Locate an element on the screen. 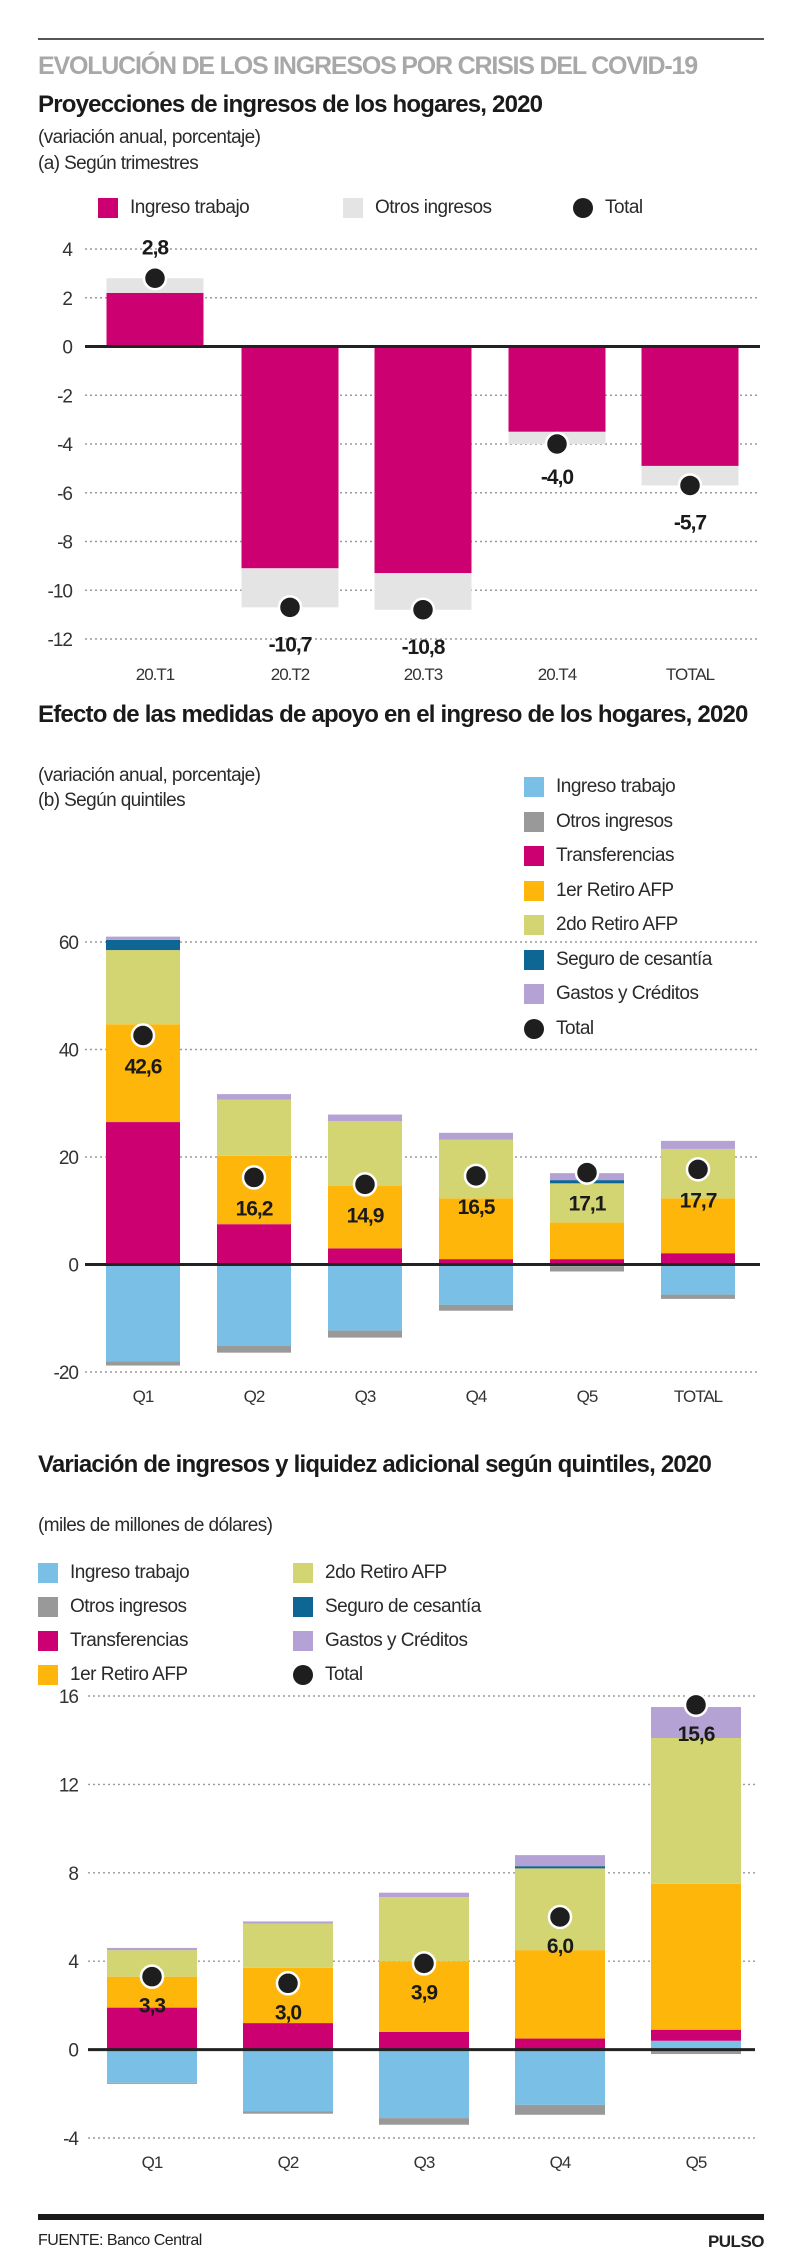 The width and height of the screenshot is (800, 2264). x-tick-label: 20.T3 is located at coordinates (423, 674).